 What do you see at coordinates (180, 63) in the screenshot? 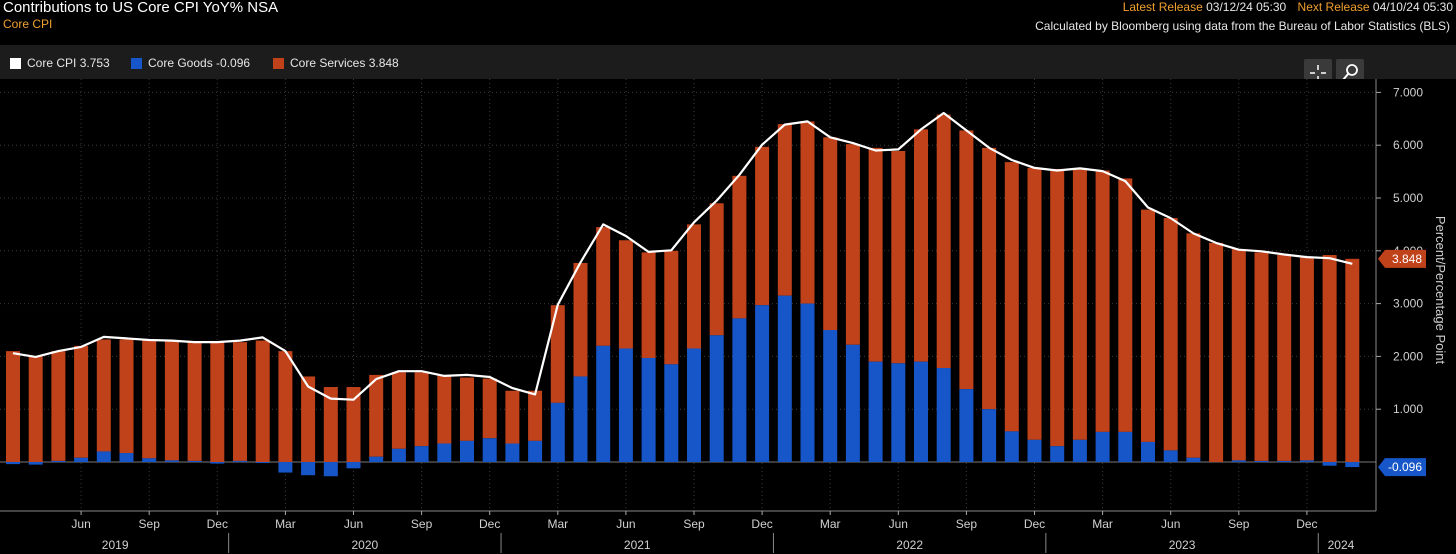
I see `legend-label-core-goods: Core Goods` at bounding box center [180, 63].